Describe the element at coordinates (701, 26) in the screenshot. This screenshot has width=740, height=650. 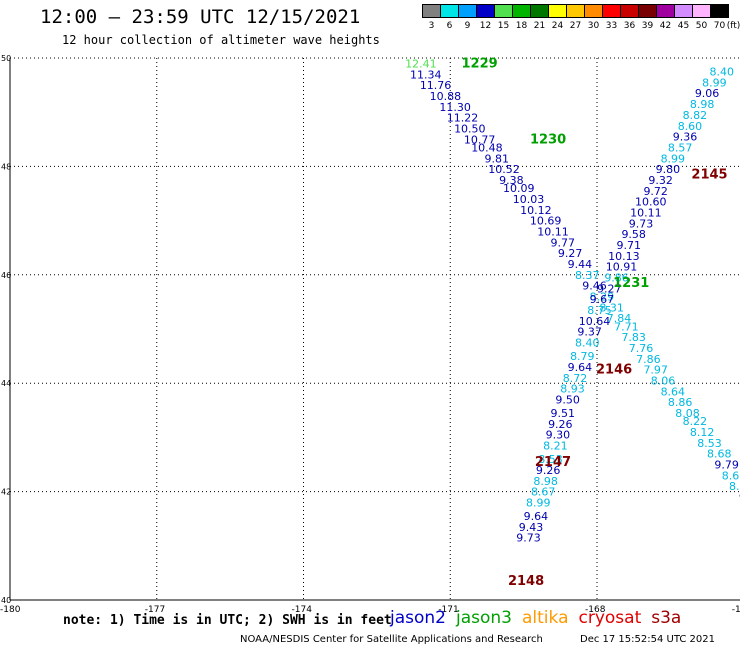
I see `scale-label: 50` at that location.